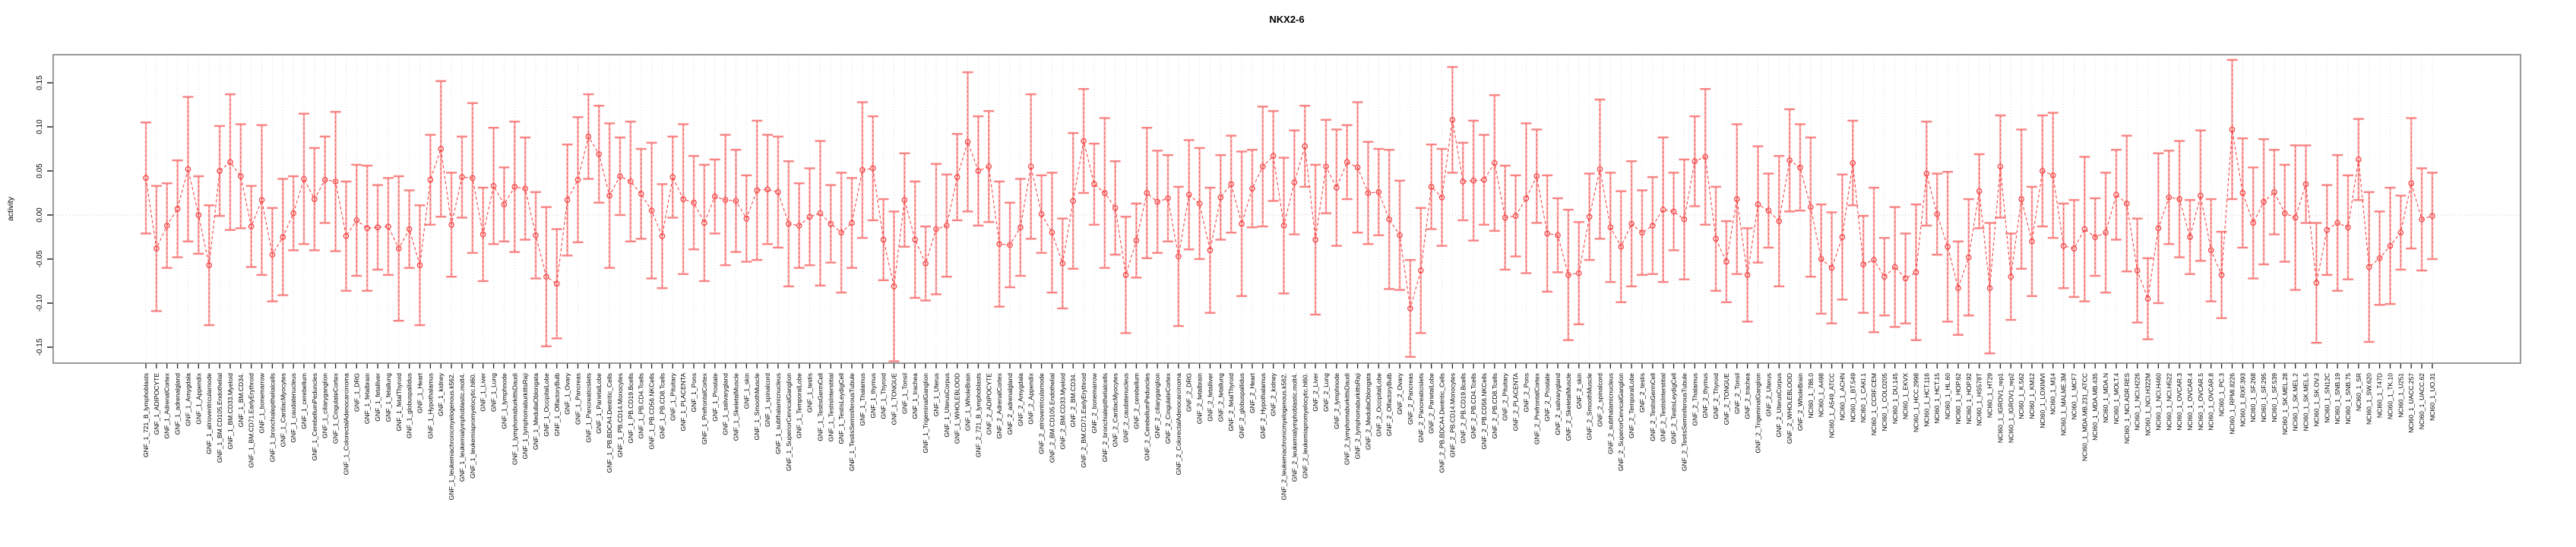  I want to click on x-tick-label: GNF_2_PB.CD56.NKCells, so click(1484, 411).